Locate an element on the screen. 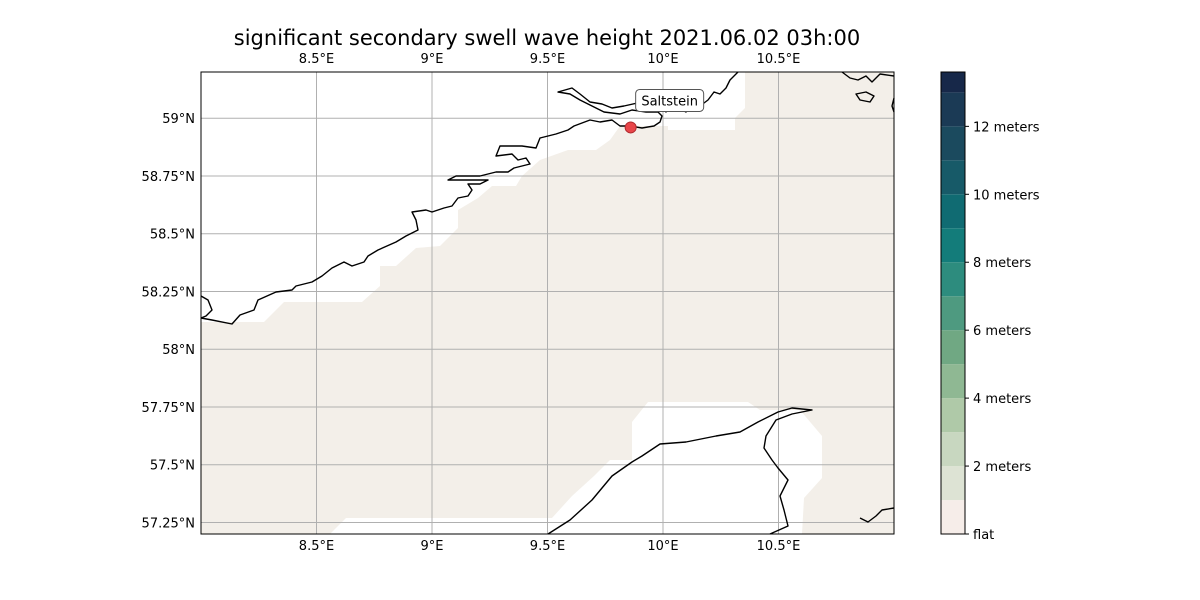 The width and height of the screenshot is (1200, 600). location-label-box is located at coordinates (670, 100).